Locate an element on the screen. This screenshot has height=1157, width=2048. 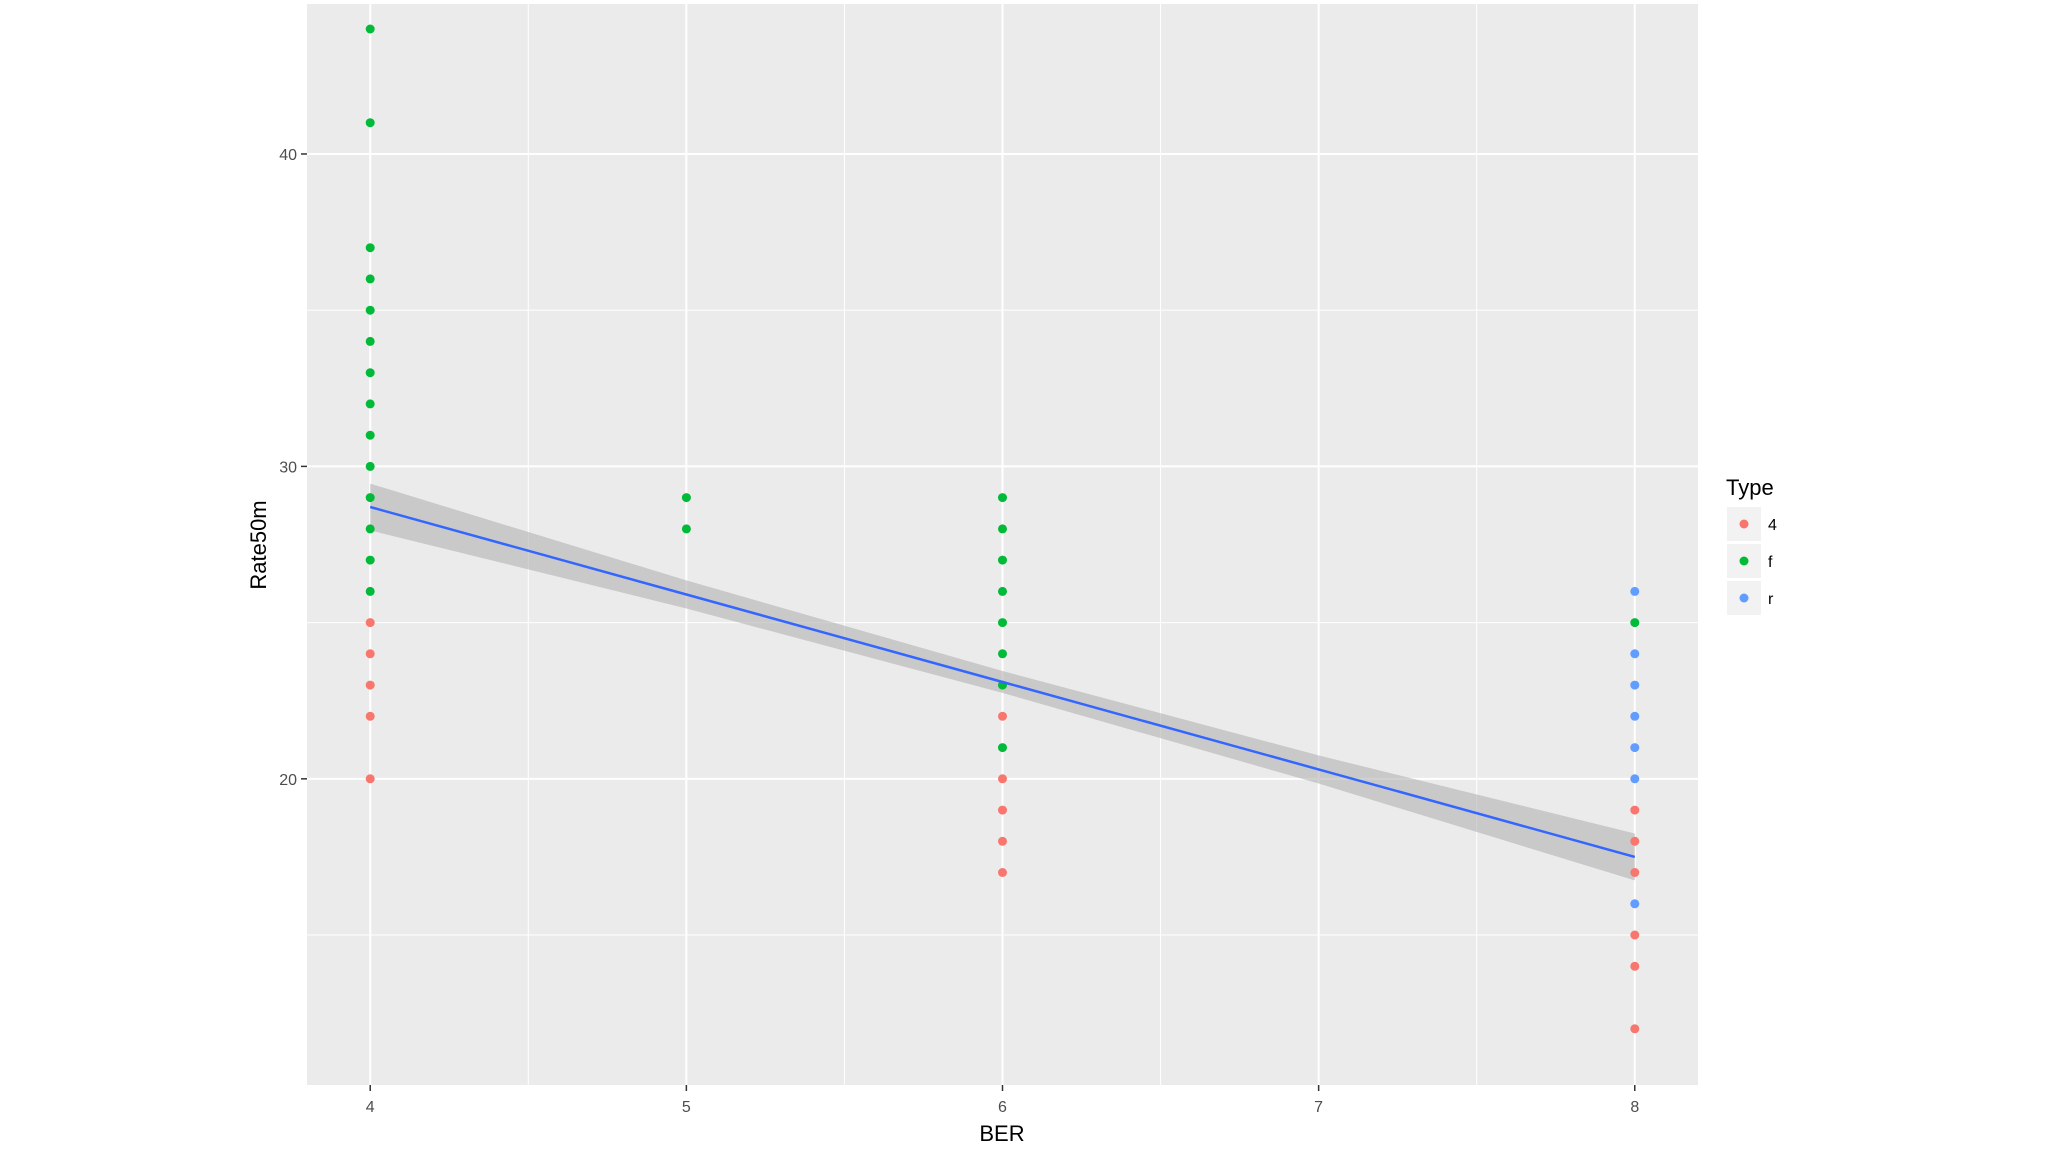
x-tick-label: 4 is located at coordinates (370, 1107).